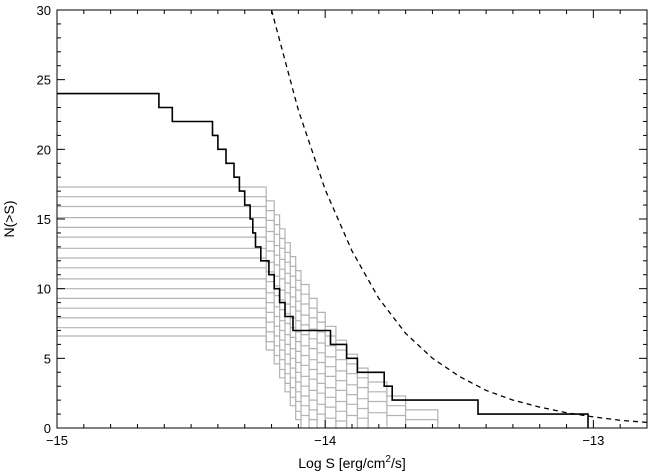 The height and width of the screenshot is (473, 648). What do you see at coordinates (47, 428) in the screenshot?
I see `y-tick-label: 0` at bounding box center [47, 428].